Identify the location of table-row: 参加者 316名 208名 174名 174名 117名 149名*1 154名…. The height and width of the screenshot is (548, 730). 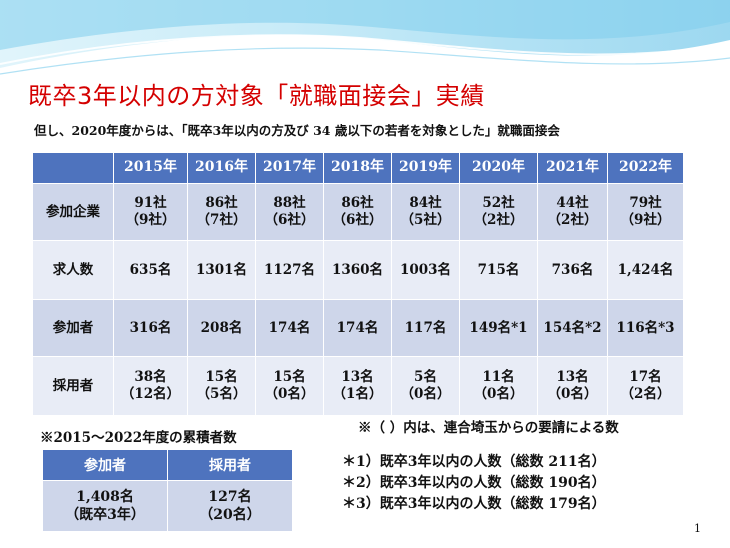
(358, 328).